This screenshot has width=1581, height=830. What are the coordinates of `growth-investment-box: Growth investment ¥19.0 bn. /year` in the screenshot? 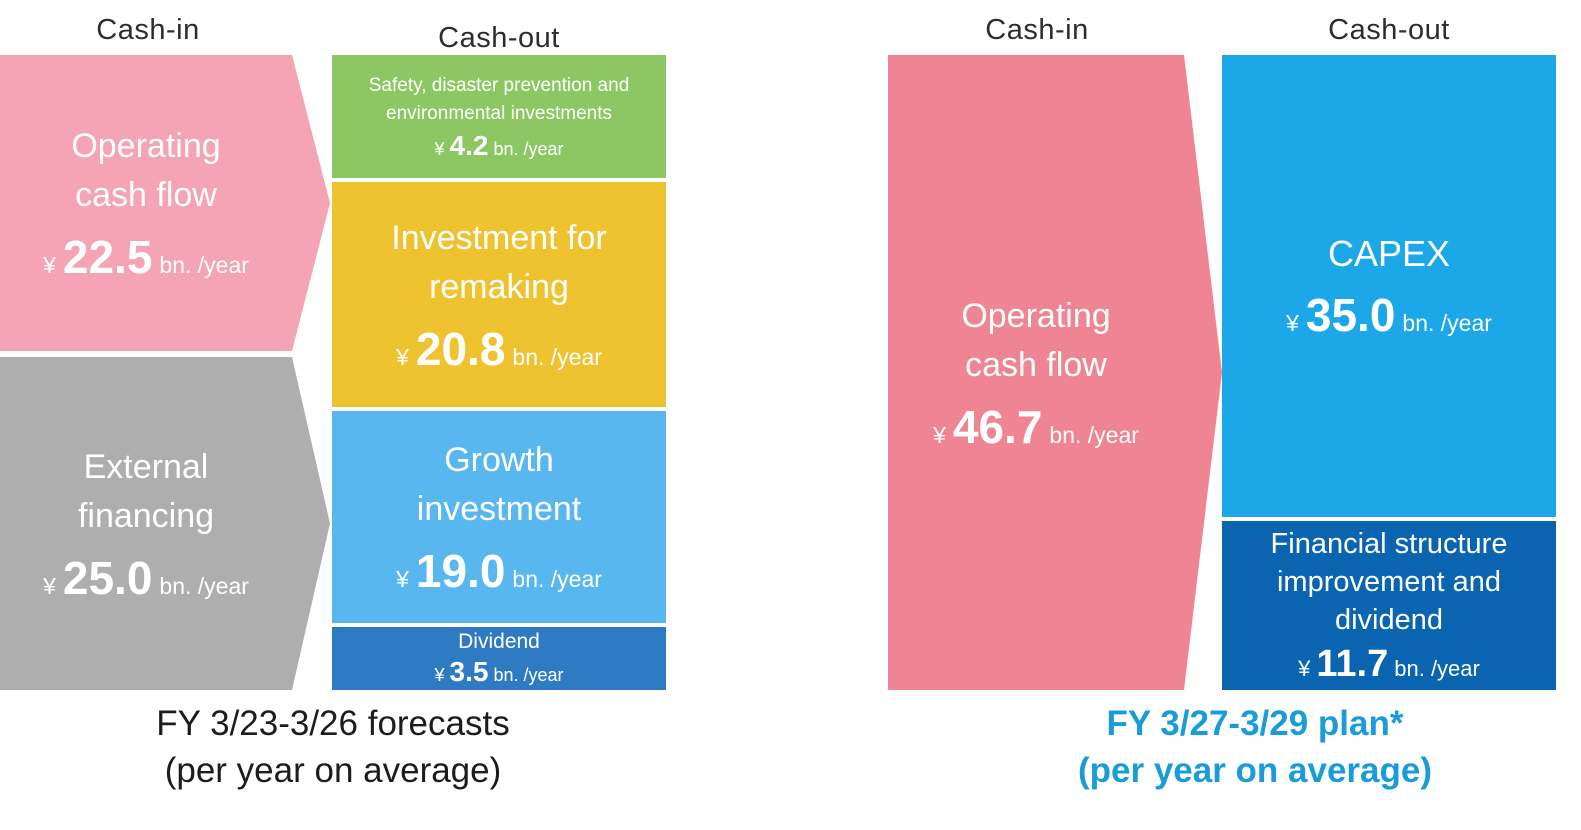 It's located at (499, 517).